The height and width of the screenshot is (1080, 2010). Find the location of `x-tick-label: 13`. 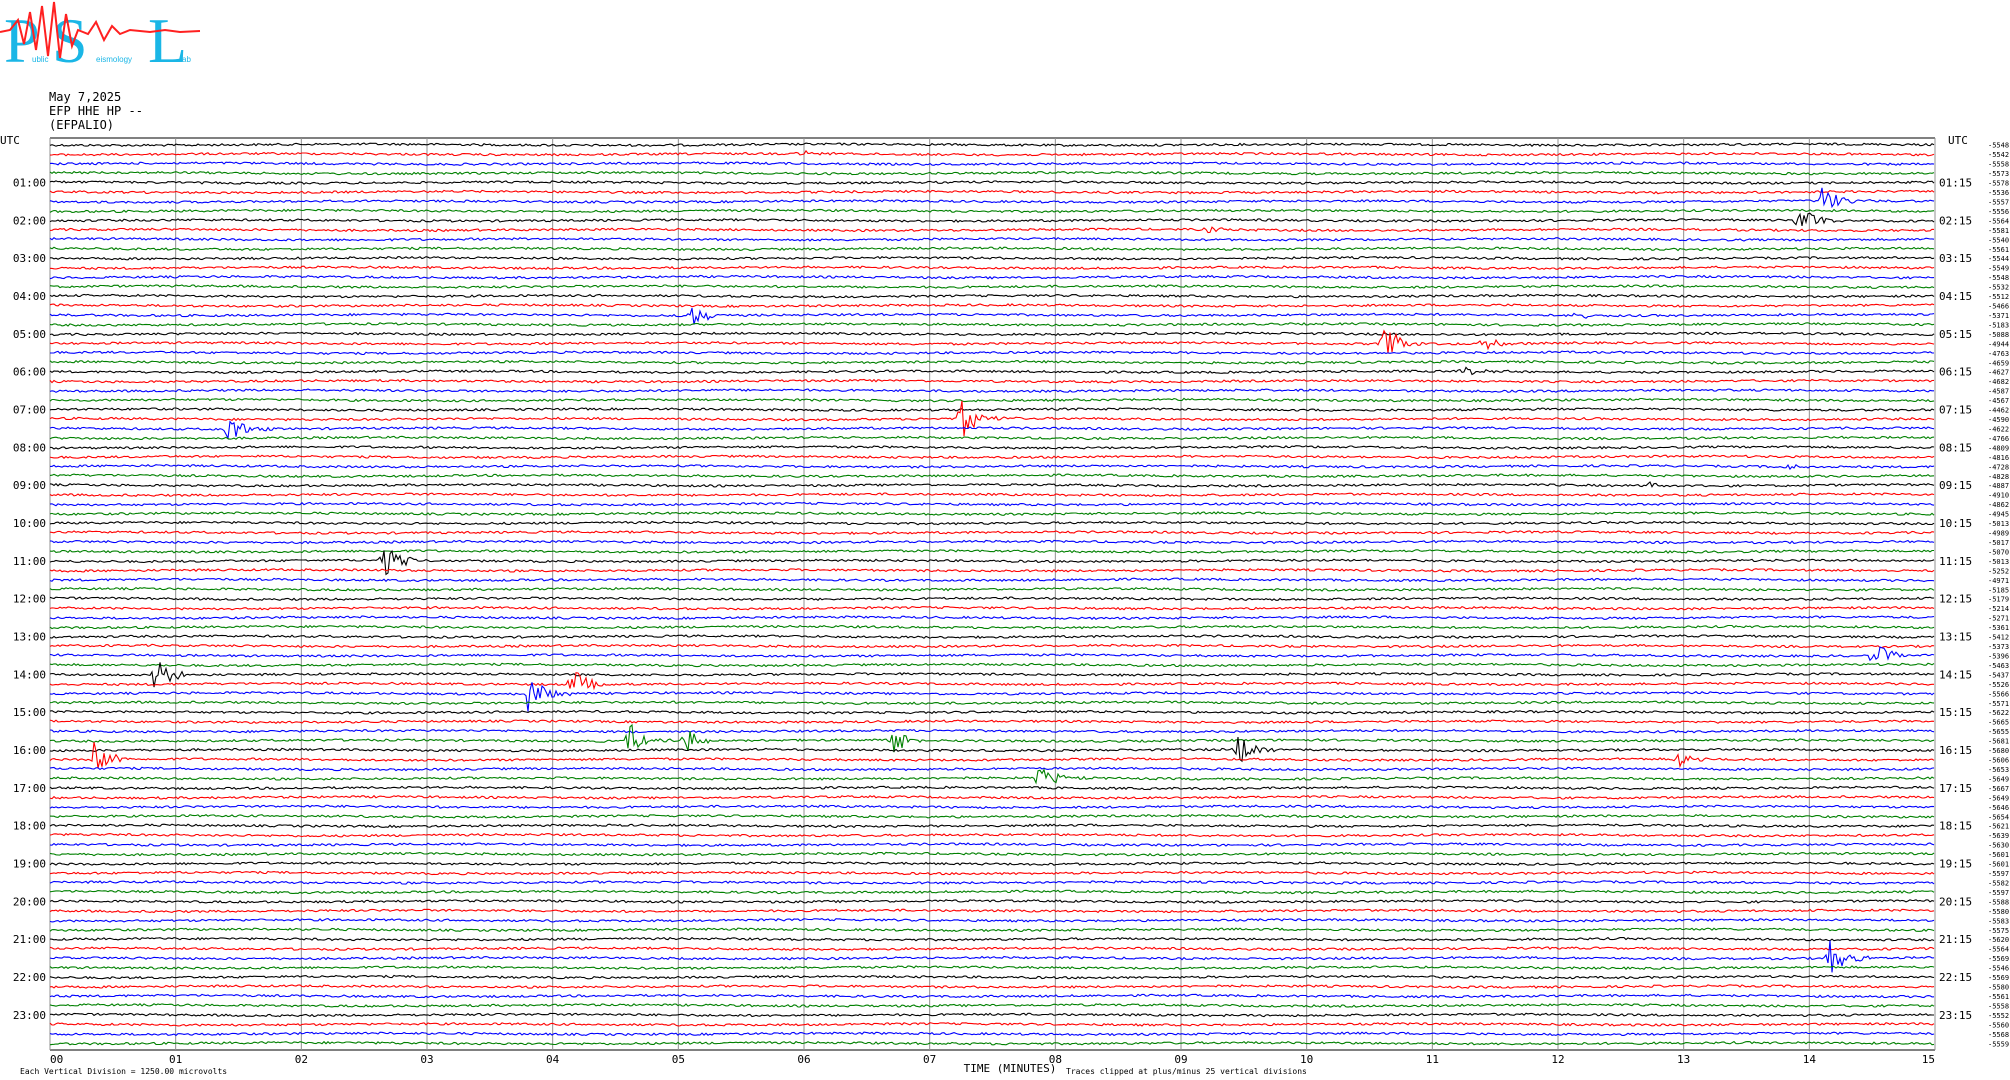

x-tick-label: 13 is located at coordinates (1683, 1059).